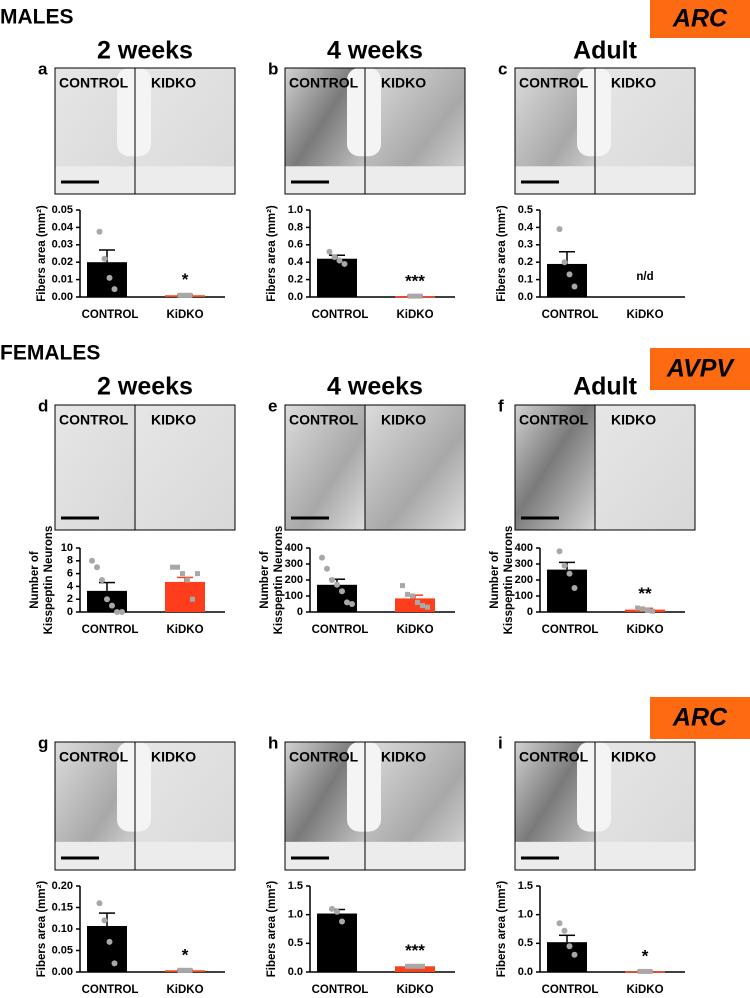 This screenshot has height=998, width=750. Describe the element at coordinates (605, 51) in the screenshot. I see `panel-title: Adult` at that location.